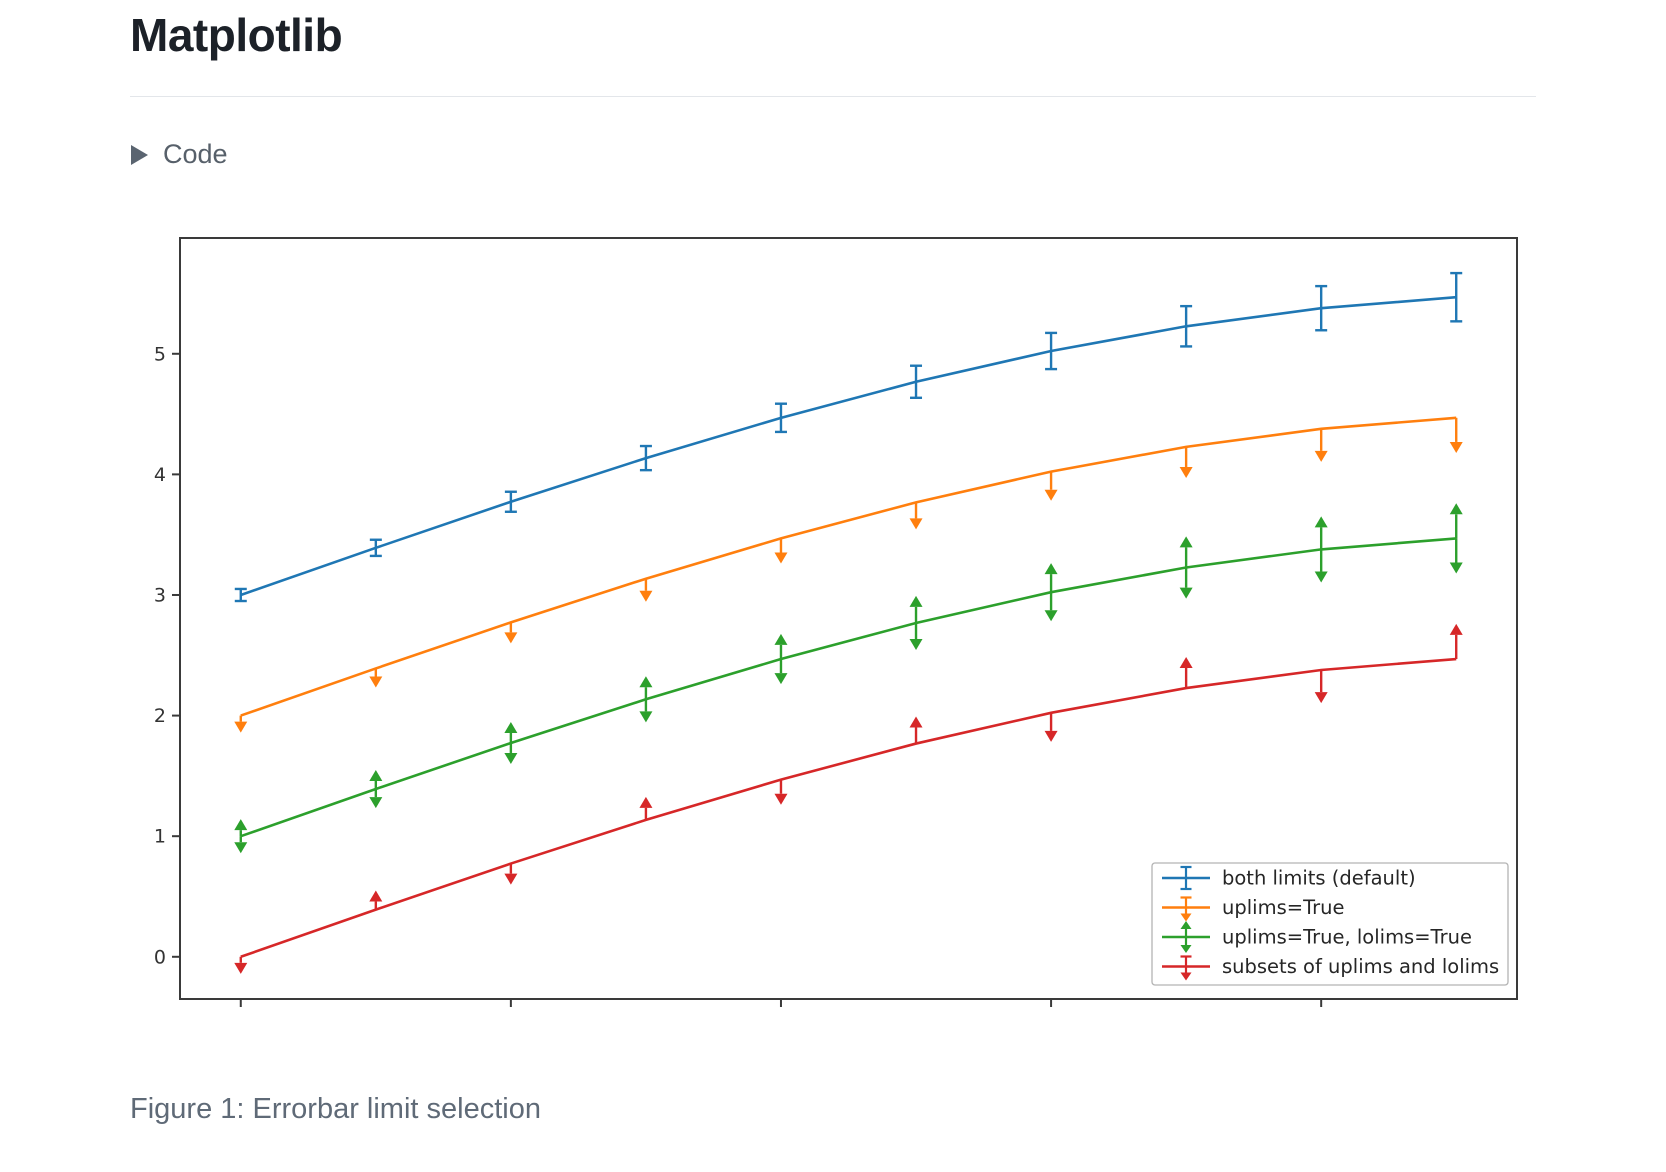 This screenshot has height=1172, width=1666. I want to click on legend-label: both limits (default), so click(1319, 878).